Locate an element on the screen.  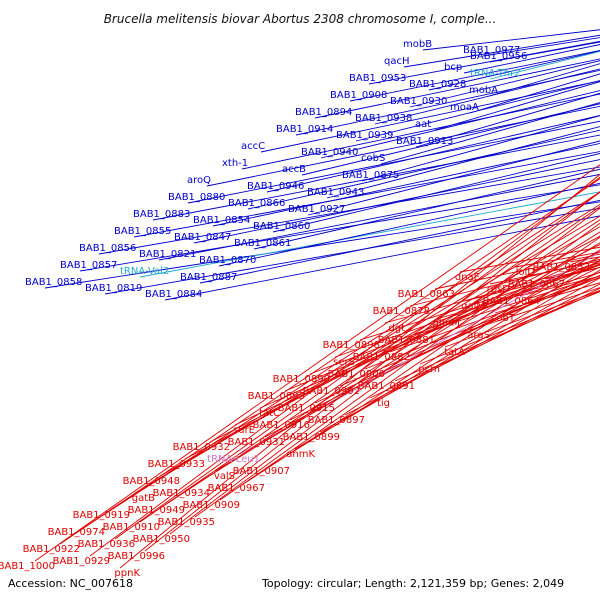
gene-label: BAB1_0949 is located at coordinates (156, 510).